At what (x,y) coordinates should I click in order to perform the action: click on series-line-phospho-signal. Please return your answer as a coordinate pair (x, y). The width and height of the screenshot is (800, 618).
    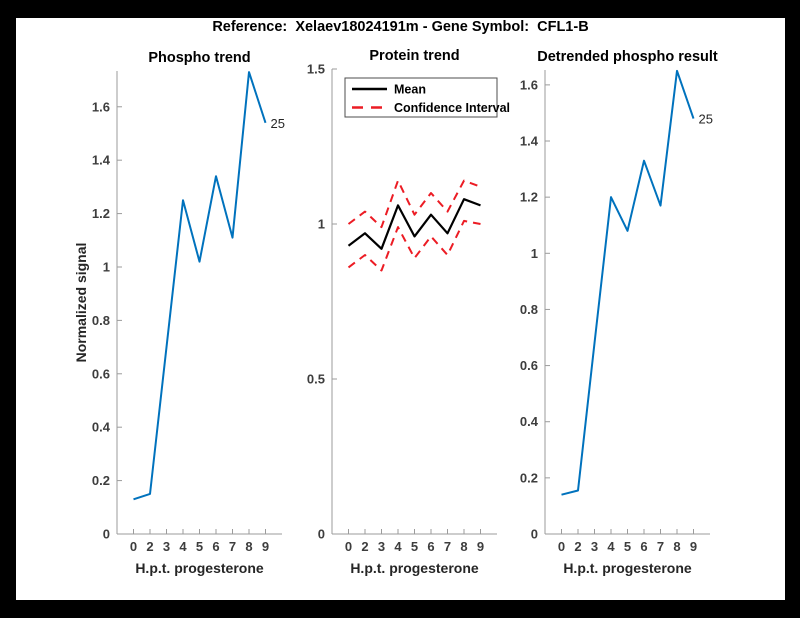
    Looking at the image, I should click on (200, 286).